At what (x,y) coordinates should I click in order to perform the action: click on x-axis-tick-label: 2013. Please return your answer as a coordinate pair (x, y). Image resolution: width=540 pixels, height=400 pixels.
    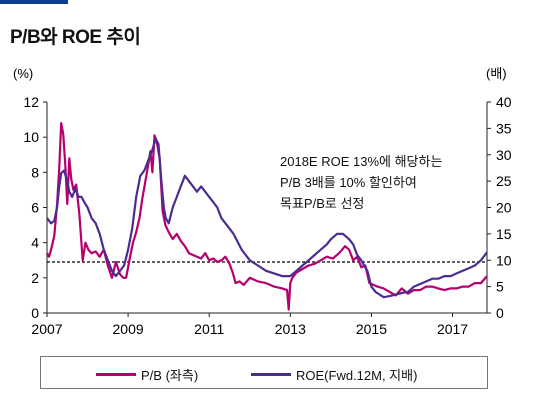
    Looking at the image, I should click on (290, 329).